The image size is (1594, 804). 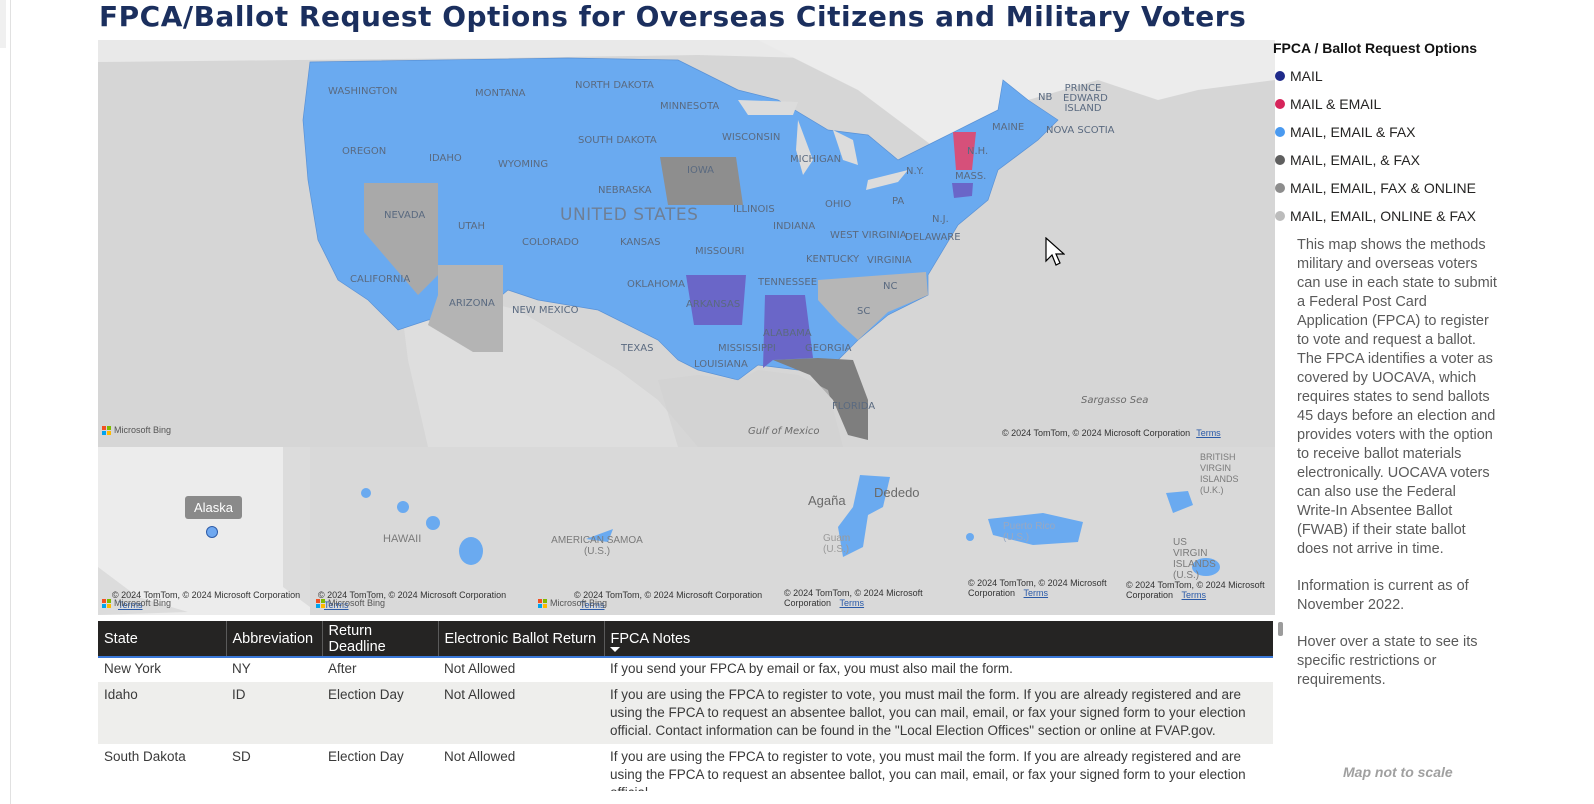 I want to click on state-label: ILLINOIS, so click(x=754, y=209).